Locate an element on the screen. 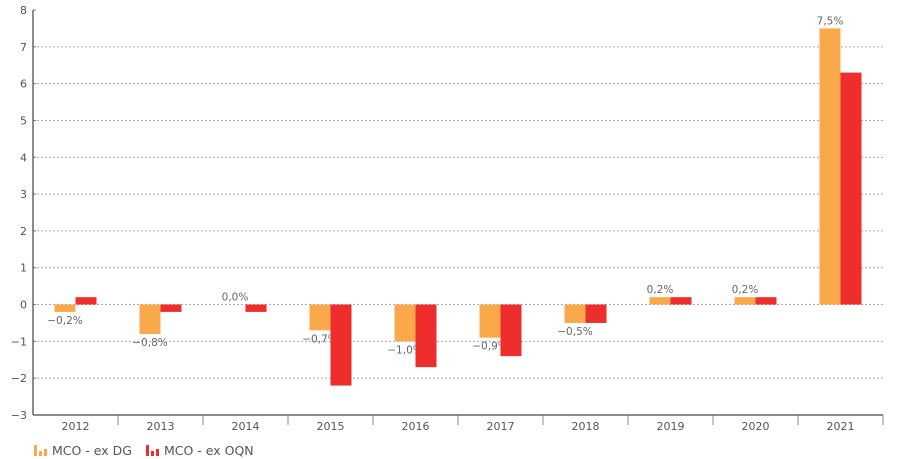 The height and width of the screenshot is (459, 909). x-tick-label: 2013 is located at coordinates (161, 426).